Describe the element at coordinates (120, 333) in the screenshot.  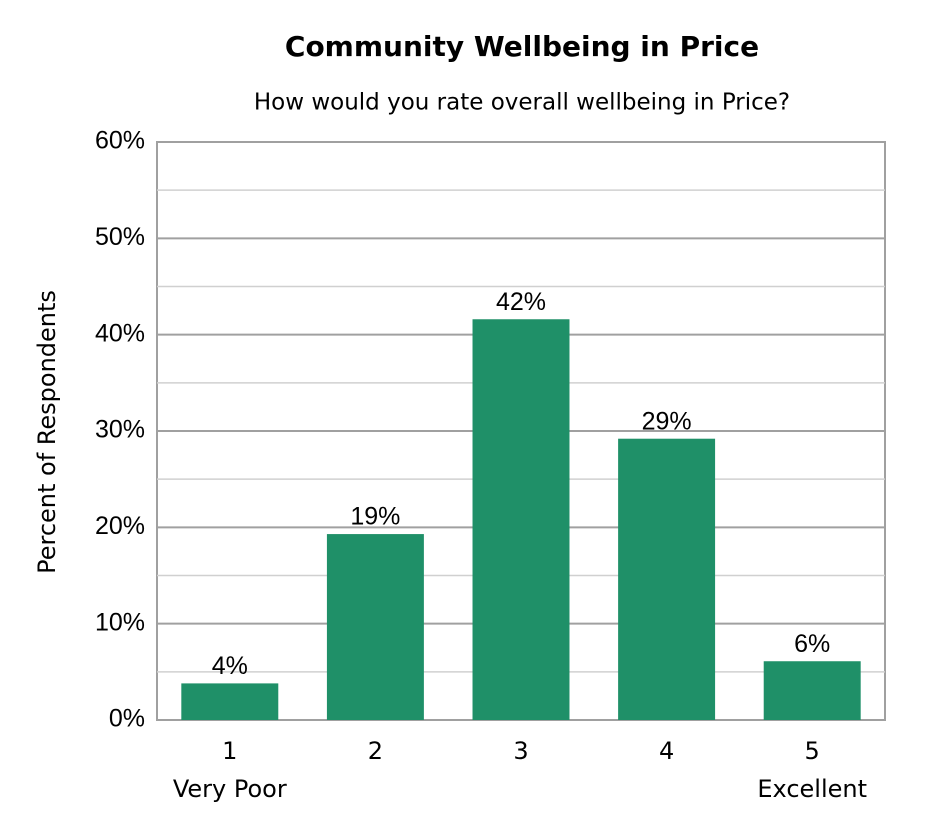
I see `y-tick-label: 40%` at that location.